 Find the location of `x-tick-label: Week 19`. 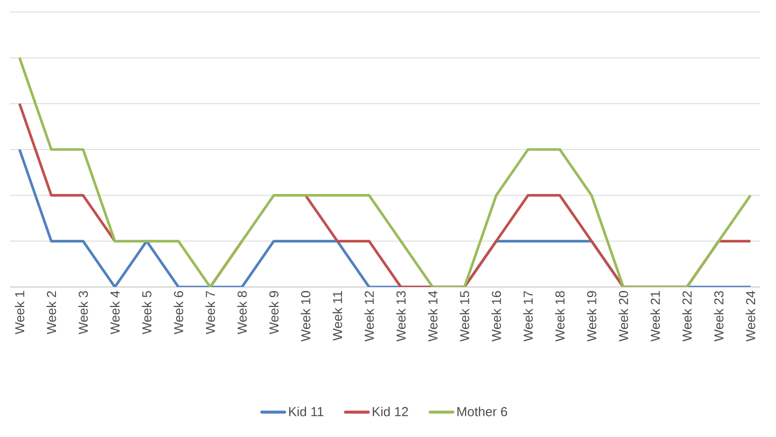

x-tick-label: Week 19 is located at coordinates (591, 316).